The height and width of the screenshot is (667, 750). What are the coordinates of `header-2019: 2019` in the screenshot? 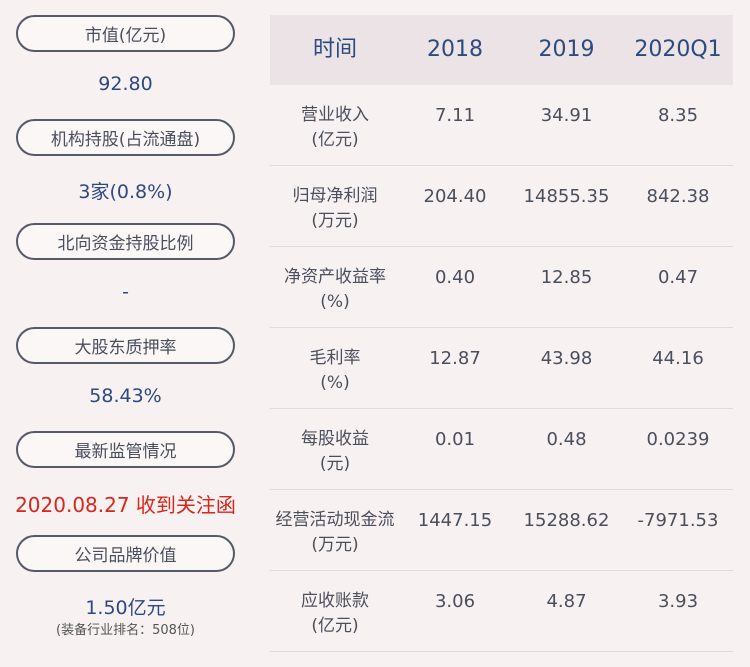 It's located at (566, 49).